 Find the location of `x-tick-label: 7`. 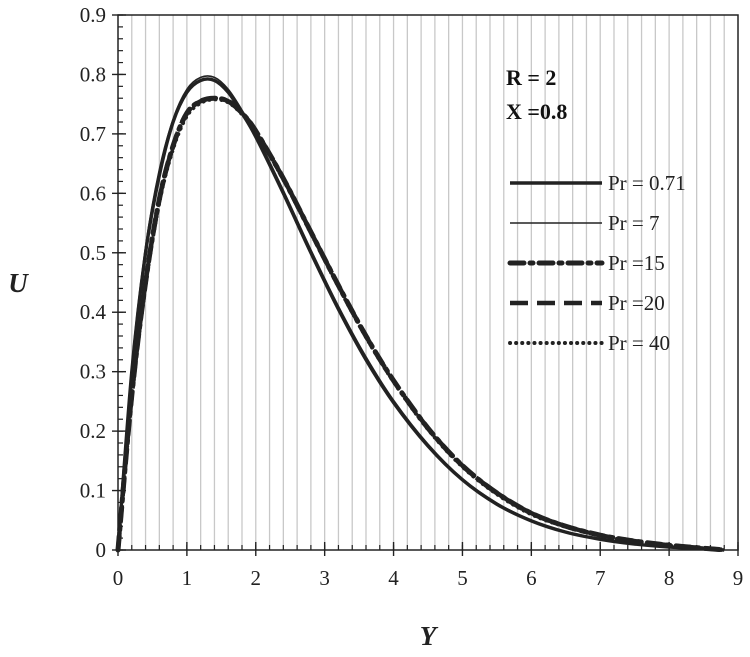

x-tick-label: 7 is located at coordinates (600, 578).